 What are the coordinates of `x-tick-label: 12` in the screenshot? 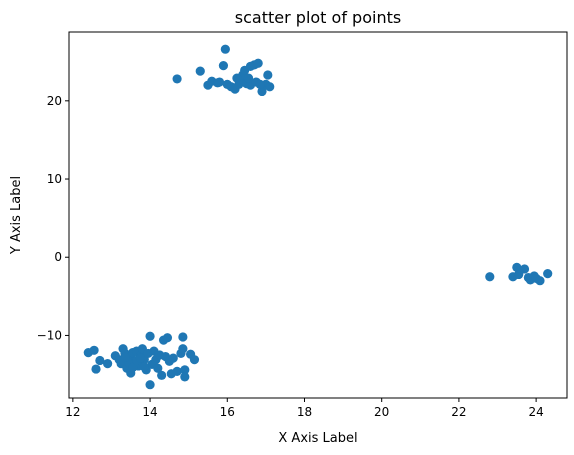 It's located at (72, 412).